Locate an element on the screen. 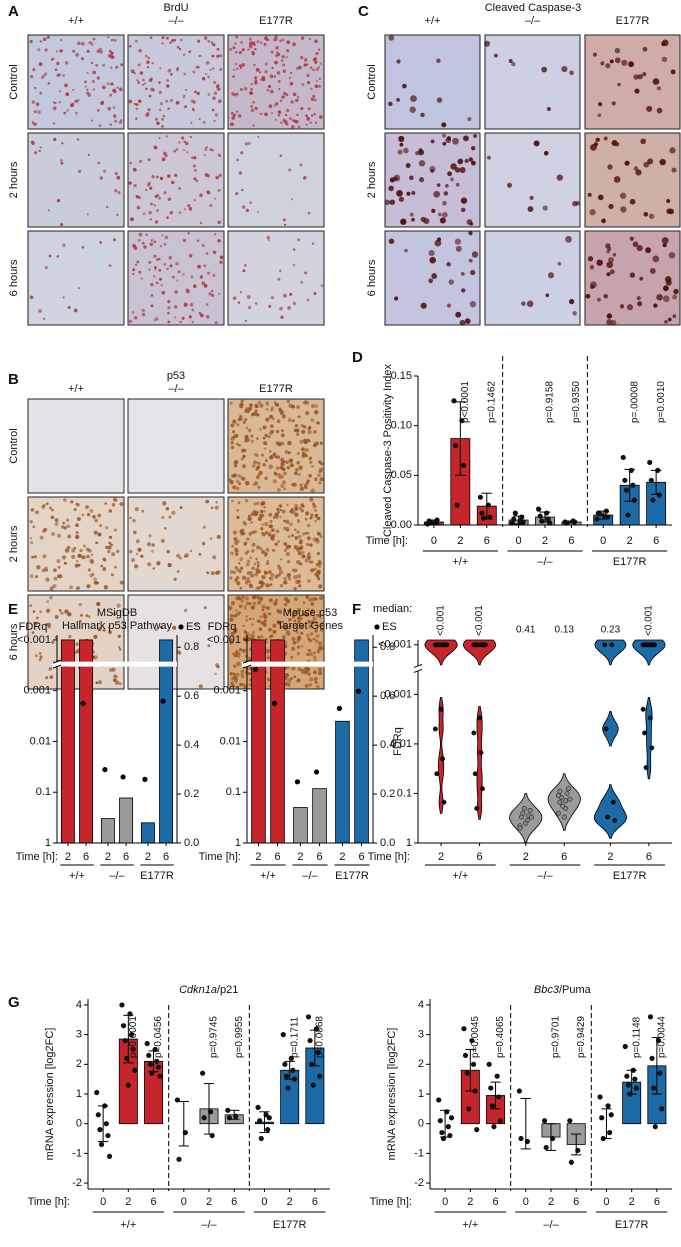 The height and width of the screenshot is (1247, 681). axis-break is located at coordinates (114, 664).